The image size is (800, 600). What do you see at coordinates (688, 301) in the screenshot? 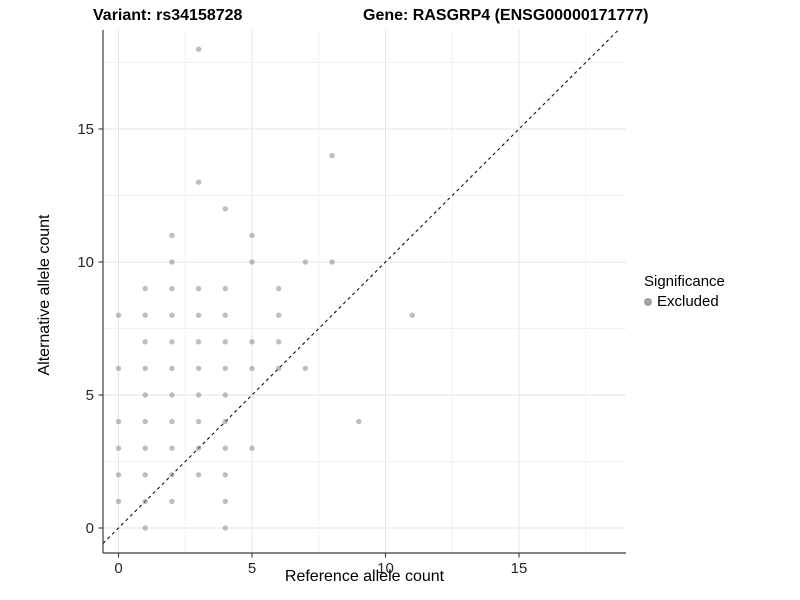
I see `legend-item-label: Excluded` at bounding box center [688, 301].